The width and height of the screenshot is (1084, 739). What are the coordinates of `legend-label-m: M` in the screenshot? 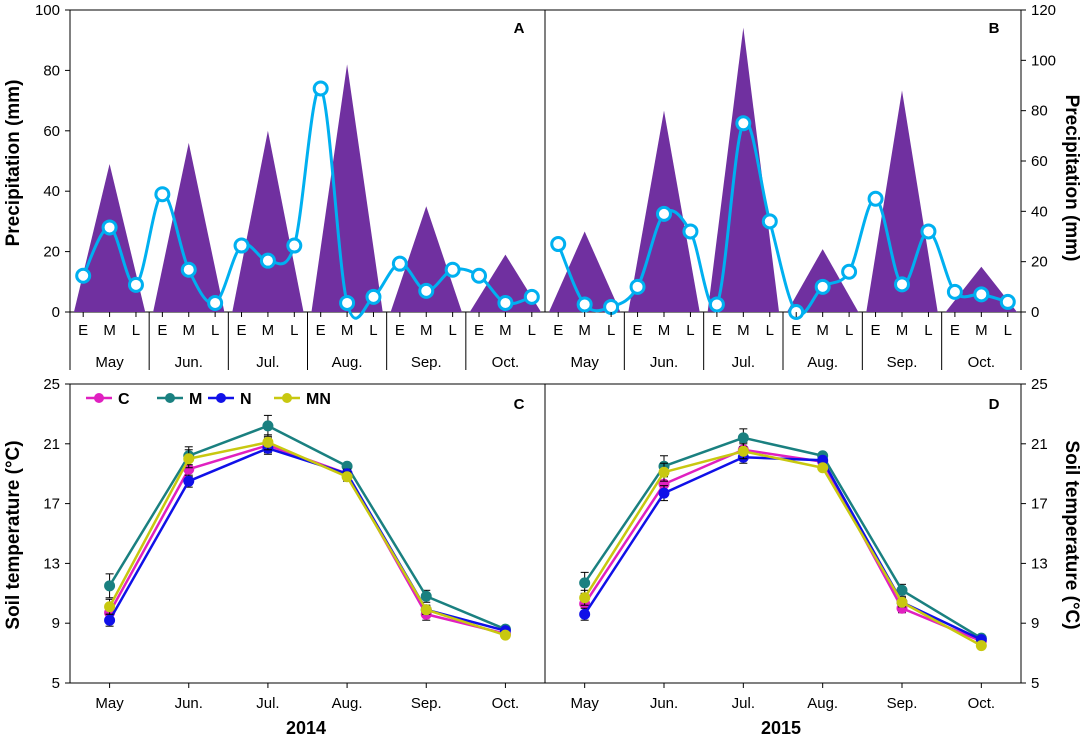 It's located at (195, 399).